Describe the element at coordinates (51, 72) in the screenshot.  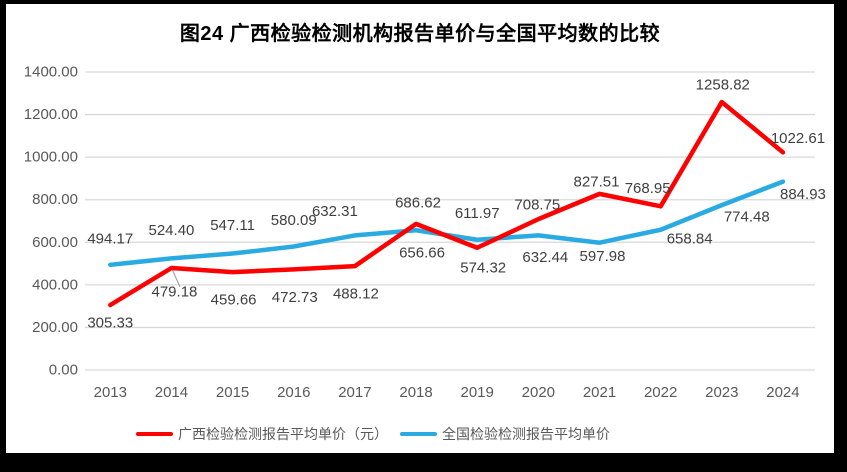
I see `y-axis-tick-label: 1400.00` at that location.